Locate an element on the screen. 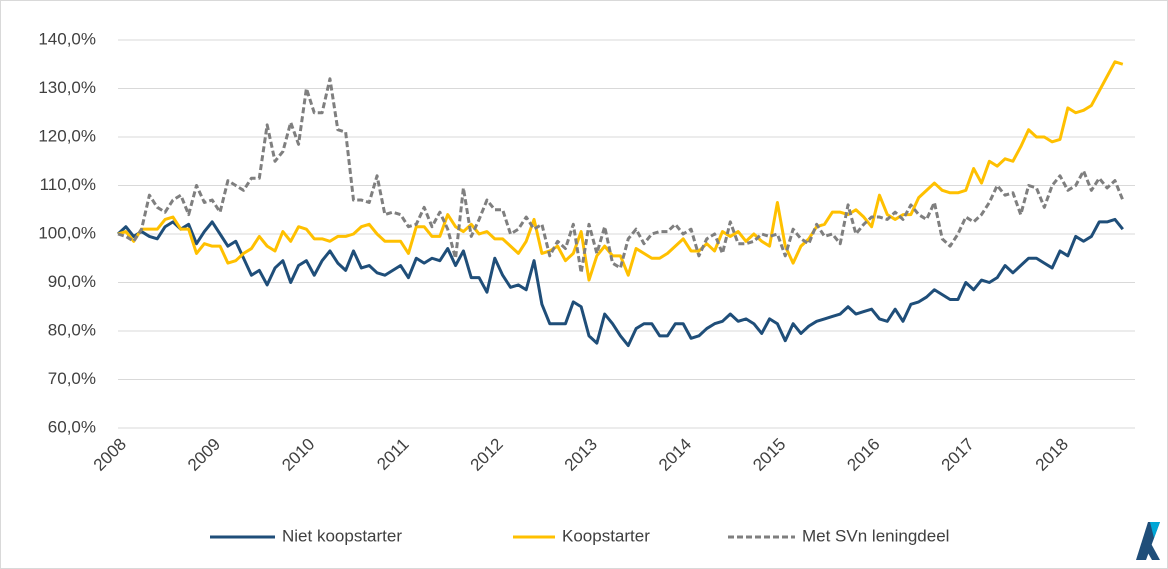 The height and width of the screenshot is (569, 1168). y-tick-label: 60,0% is located at coordinates (72, 426).